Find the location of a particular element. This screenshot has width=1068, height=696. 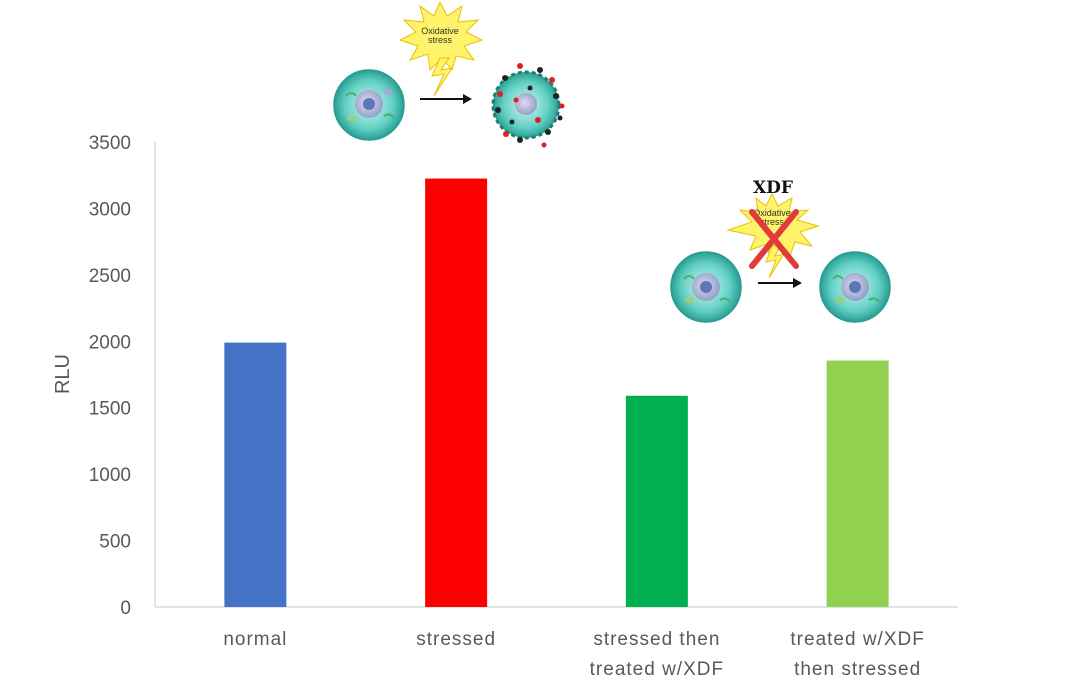

oxidative-stress-label-2: stress is located at coordinates (440, 40).